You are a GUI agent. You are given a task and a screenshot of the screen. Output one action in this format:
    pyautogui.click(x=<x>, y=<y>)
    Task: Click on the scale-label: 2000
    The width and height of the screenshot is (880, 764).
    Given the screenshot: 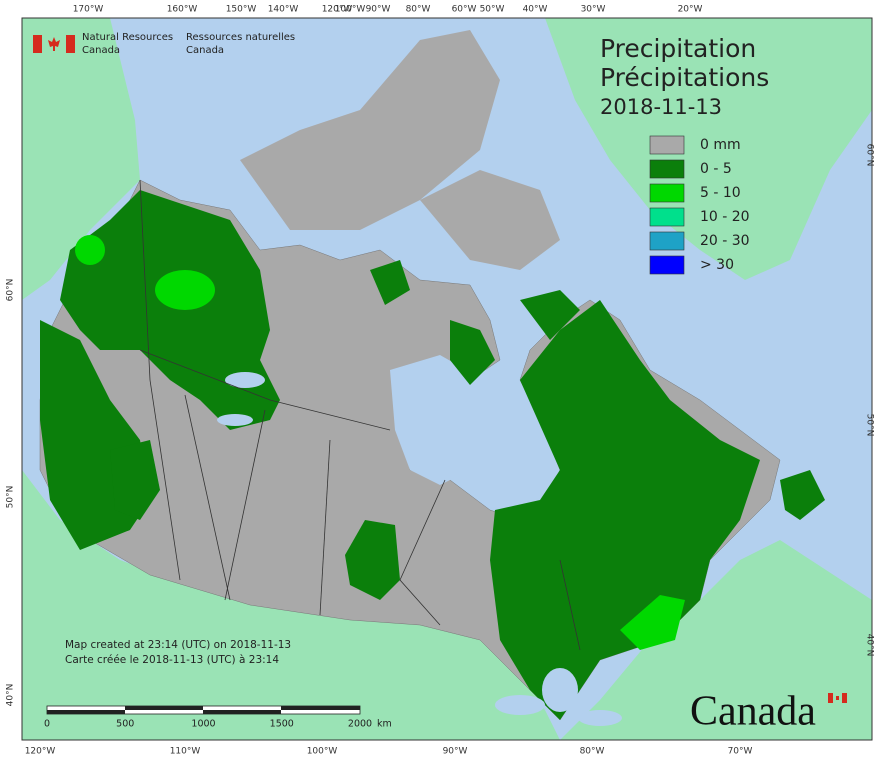 What is the action you would take?
    pyautogui.click(x=360, y=724)
    